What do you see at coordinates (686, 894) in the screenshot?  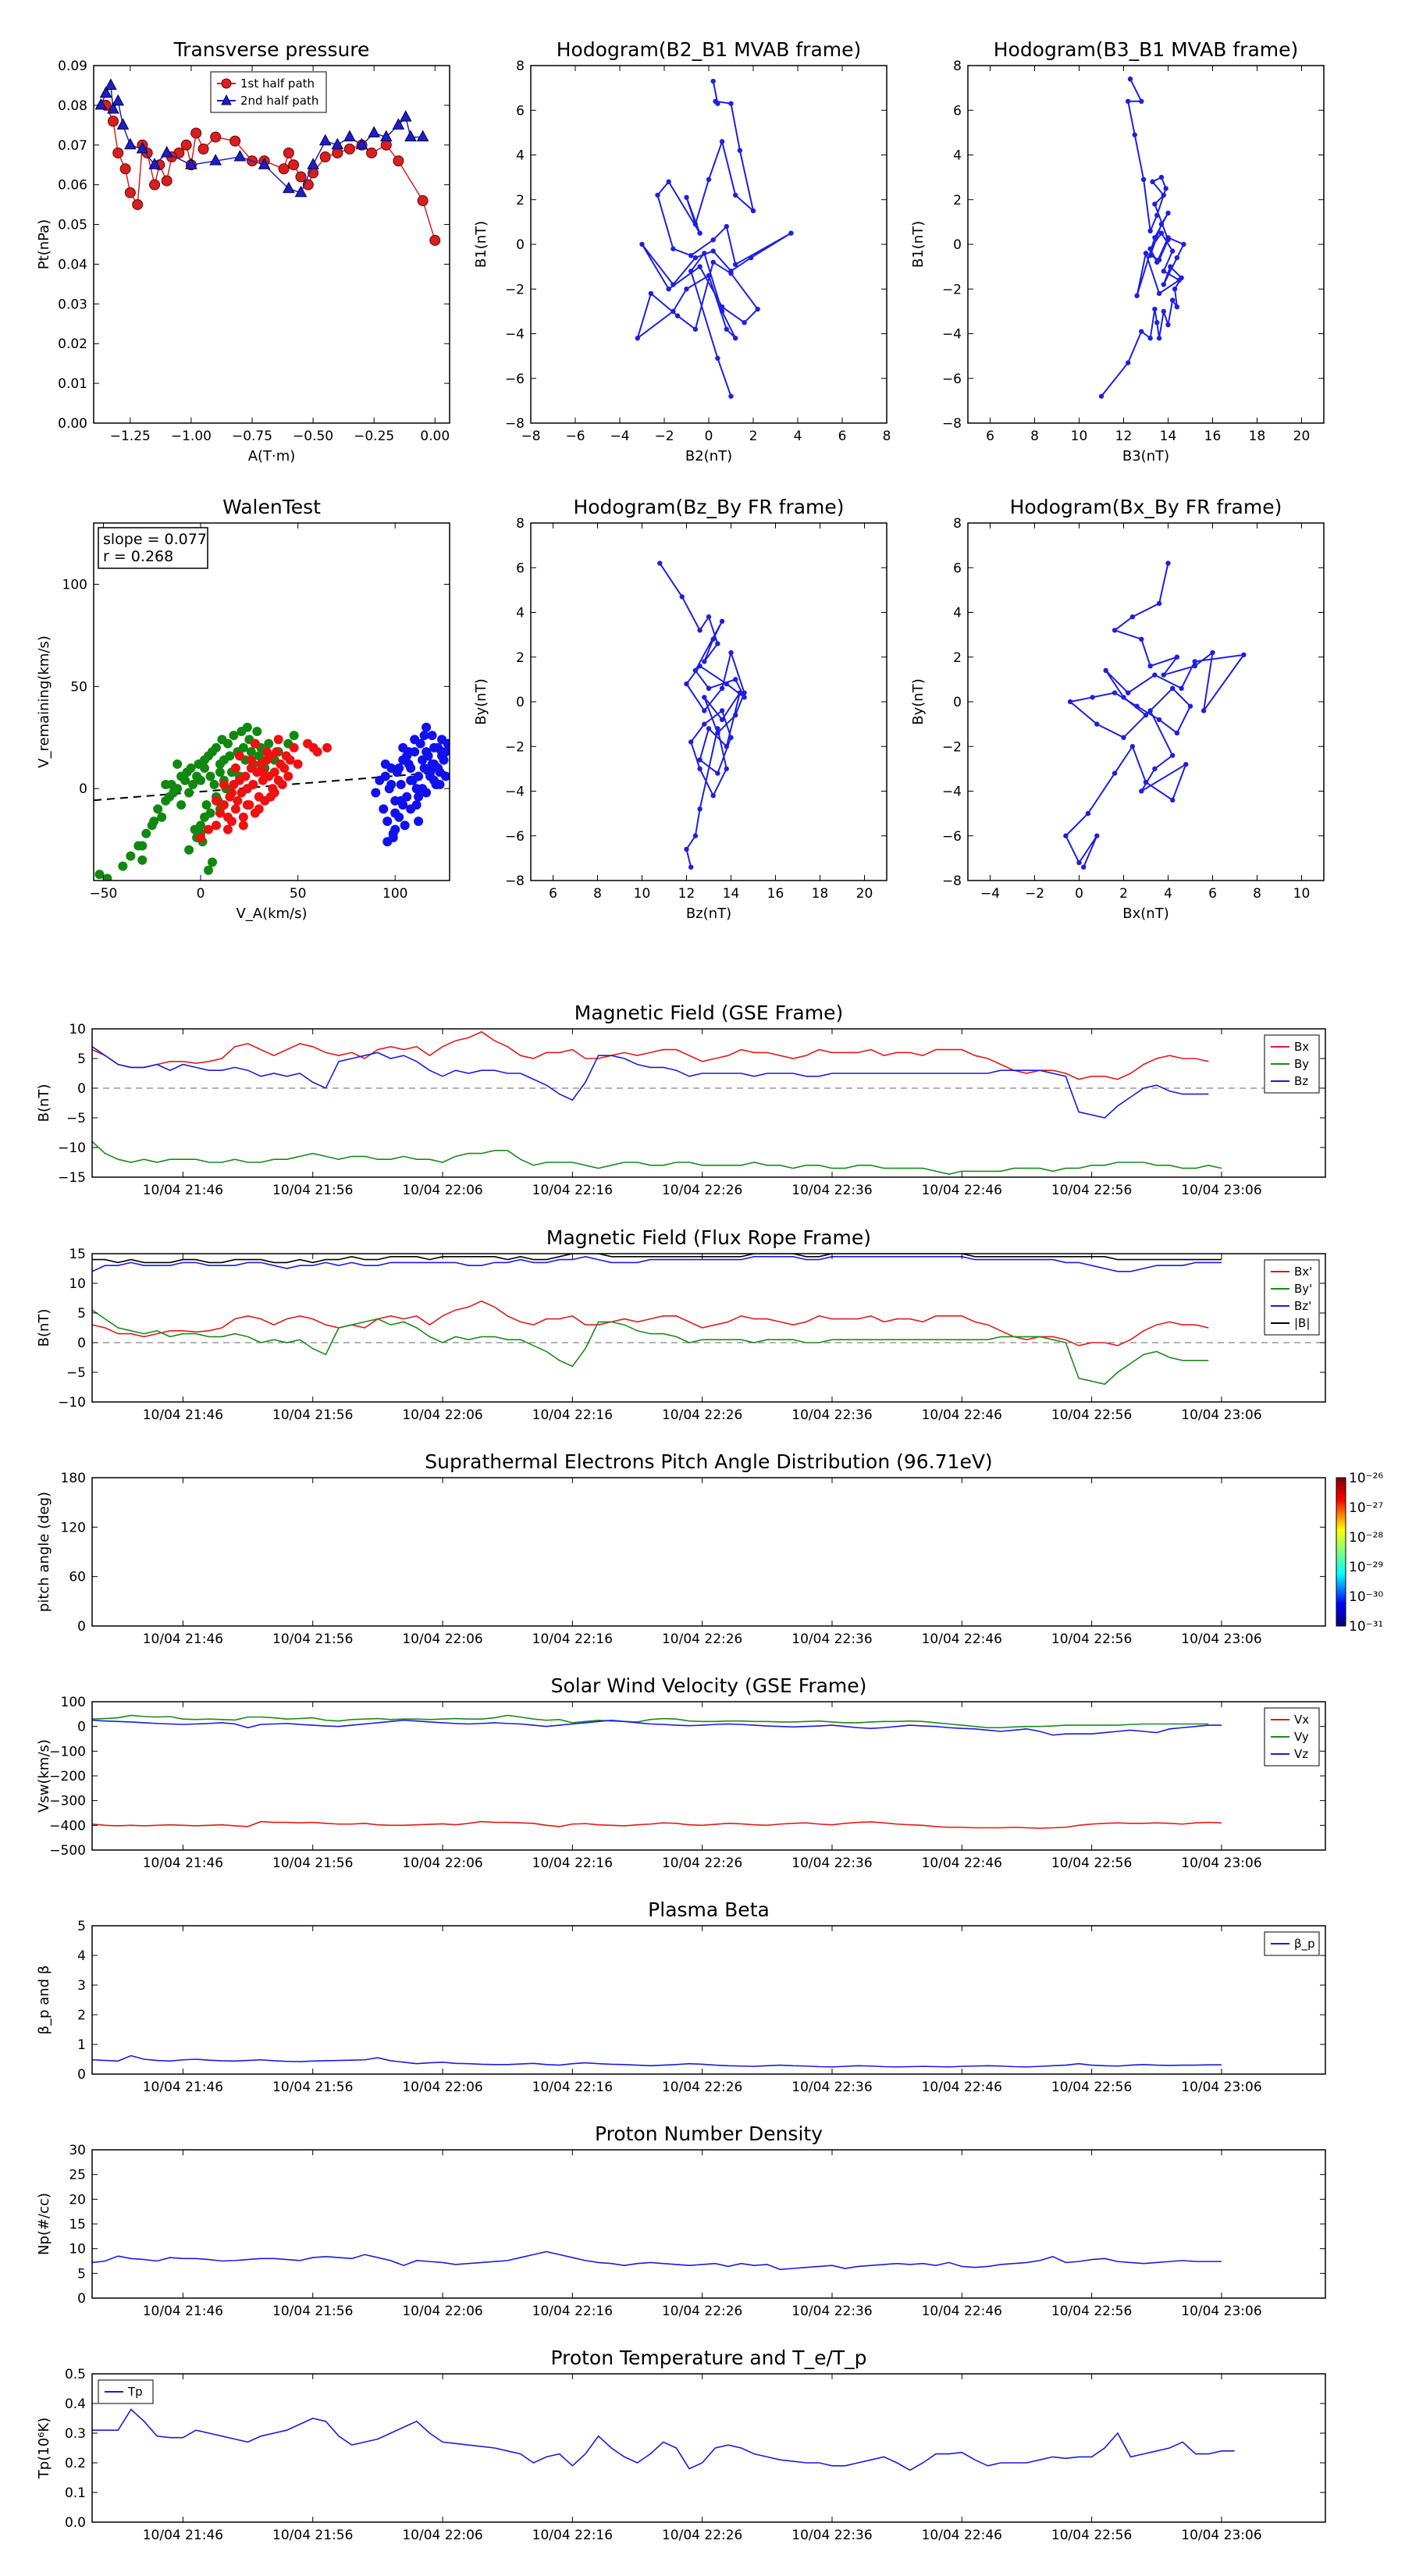 I see `x-tick-label: 12` at bounding box center [686, 894].